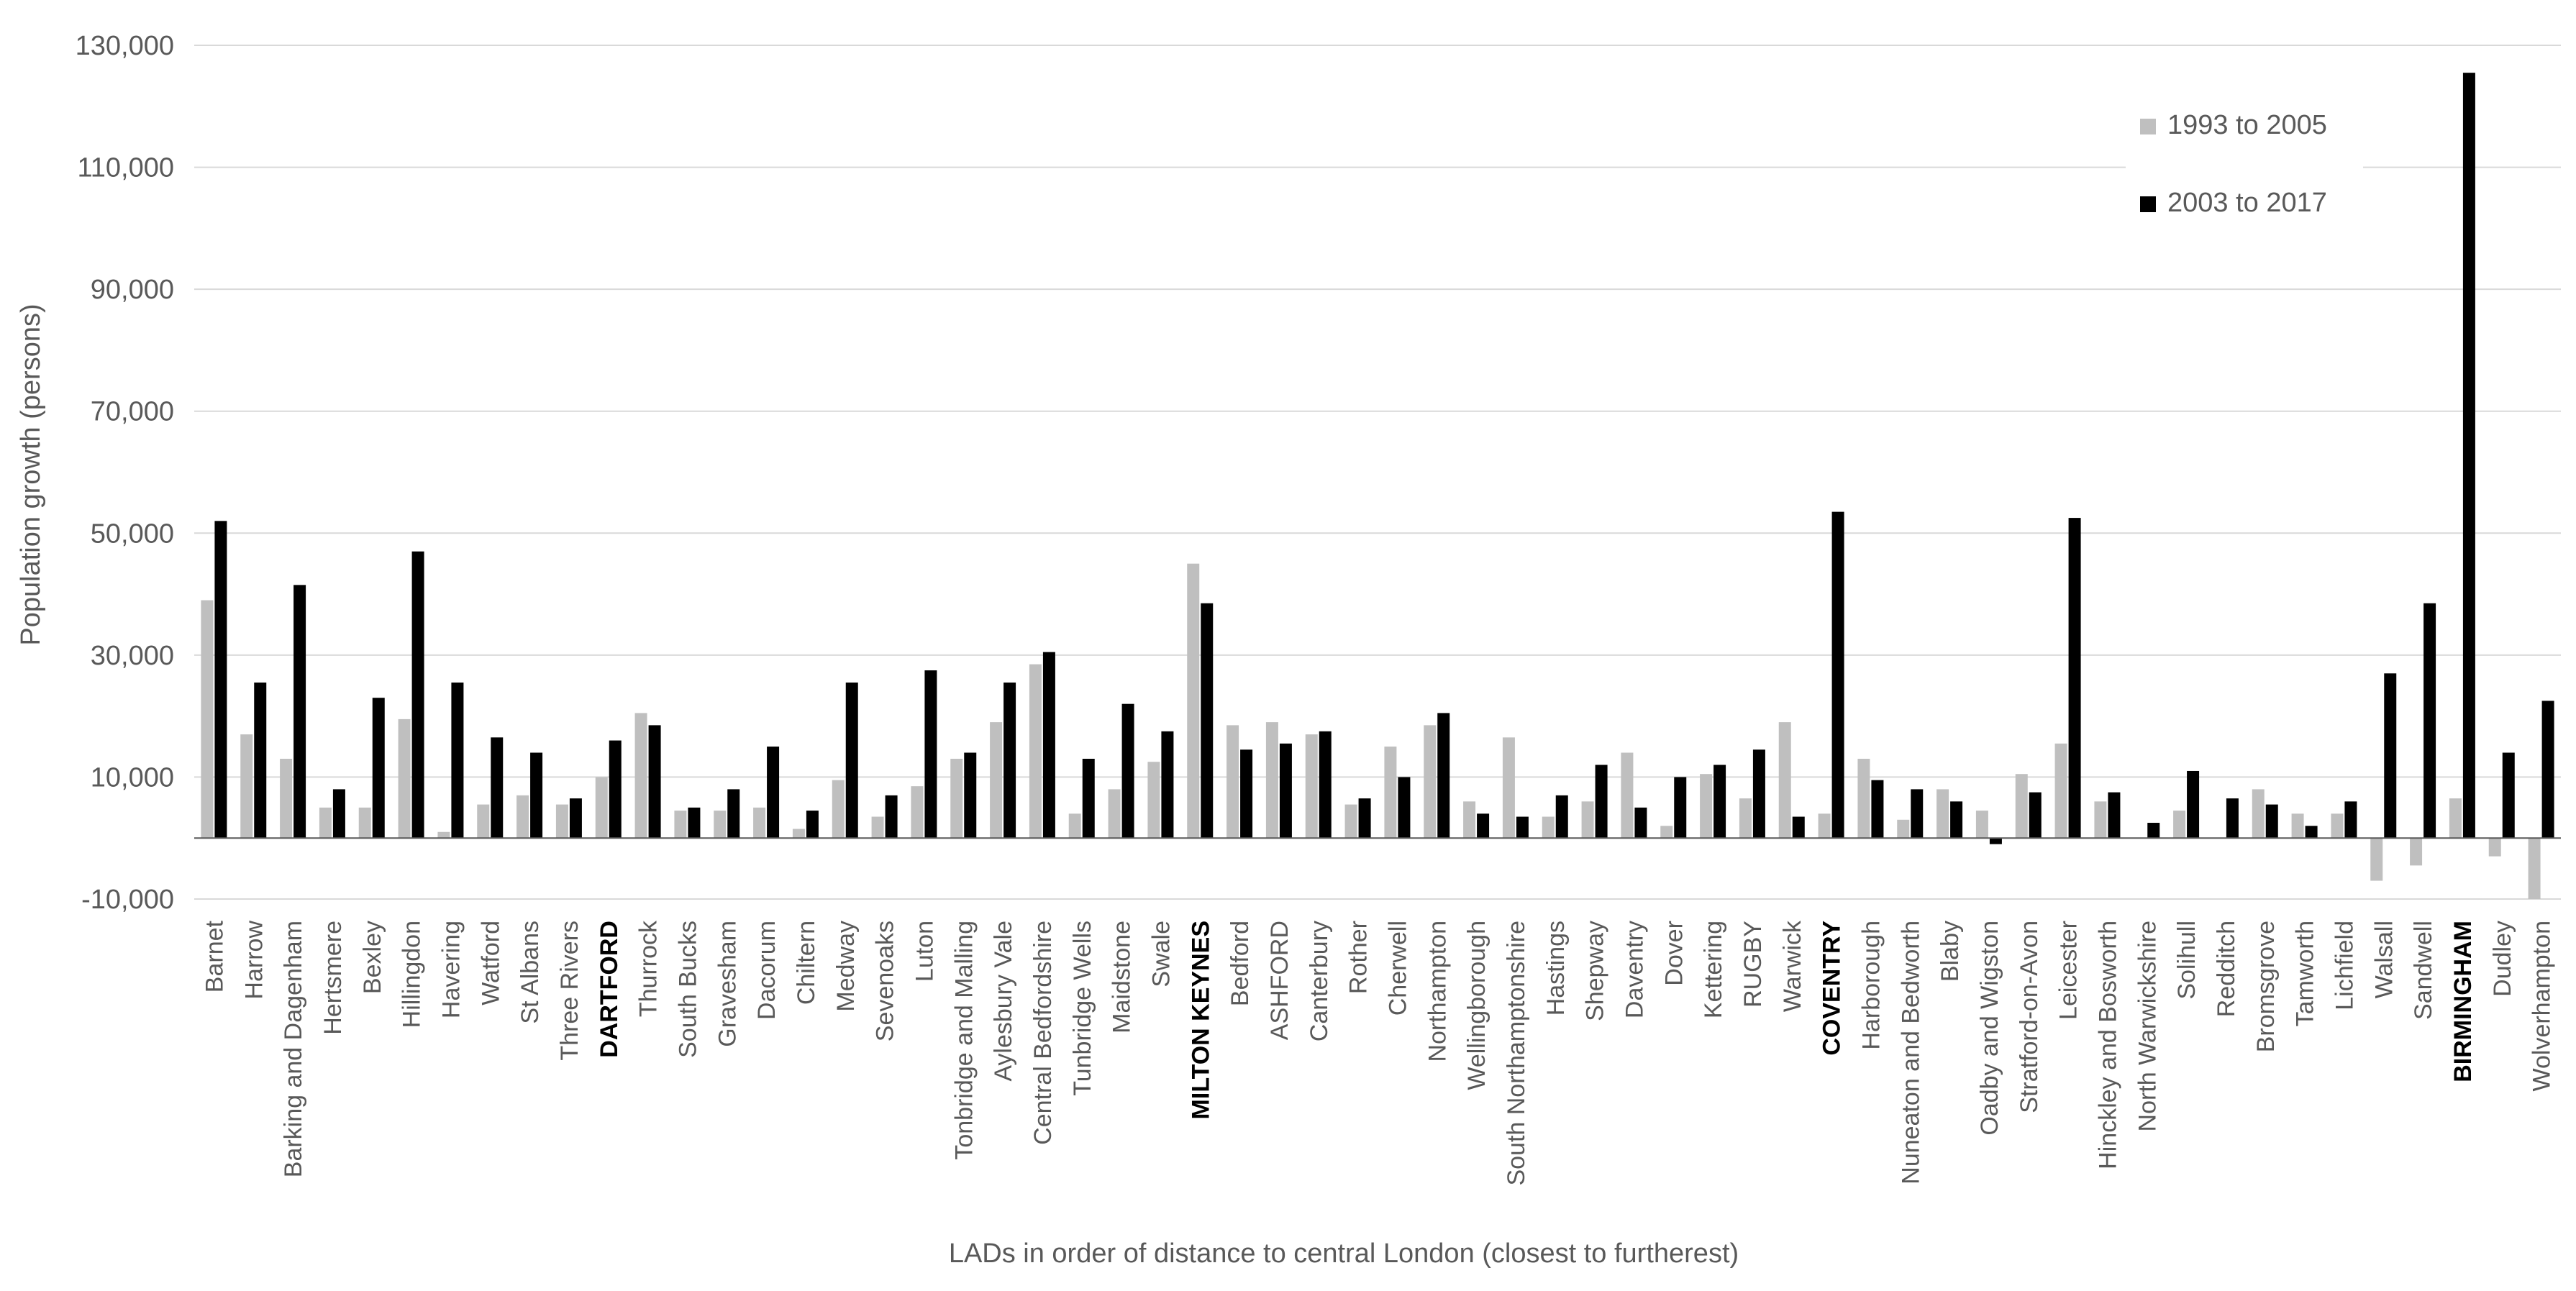  What do you see at coordinates (609, 990) in the screenshot?
I see `x-tick-label: DARTFORD` at bounding box center [609, 990].